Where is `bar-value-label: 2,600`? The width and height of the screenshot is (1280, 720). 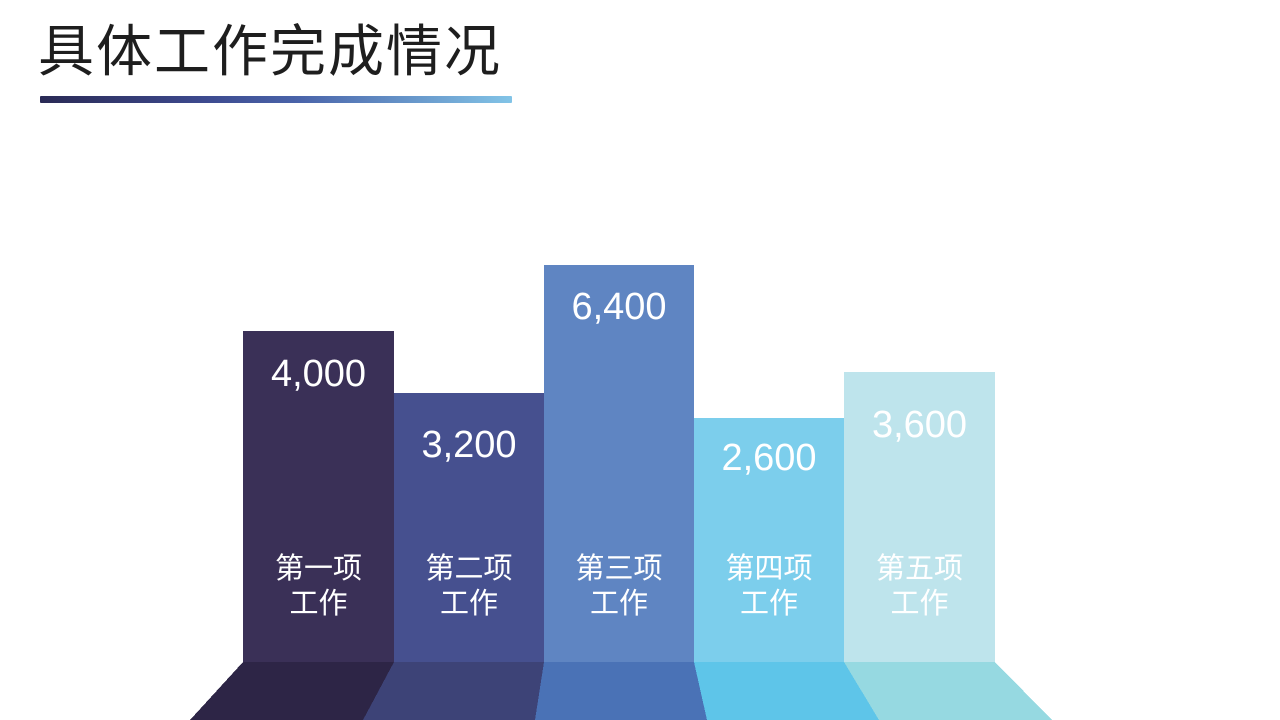
bar-value-label: 2,600 is located at coordinates (769, 458).